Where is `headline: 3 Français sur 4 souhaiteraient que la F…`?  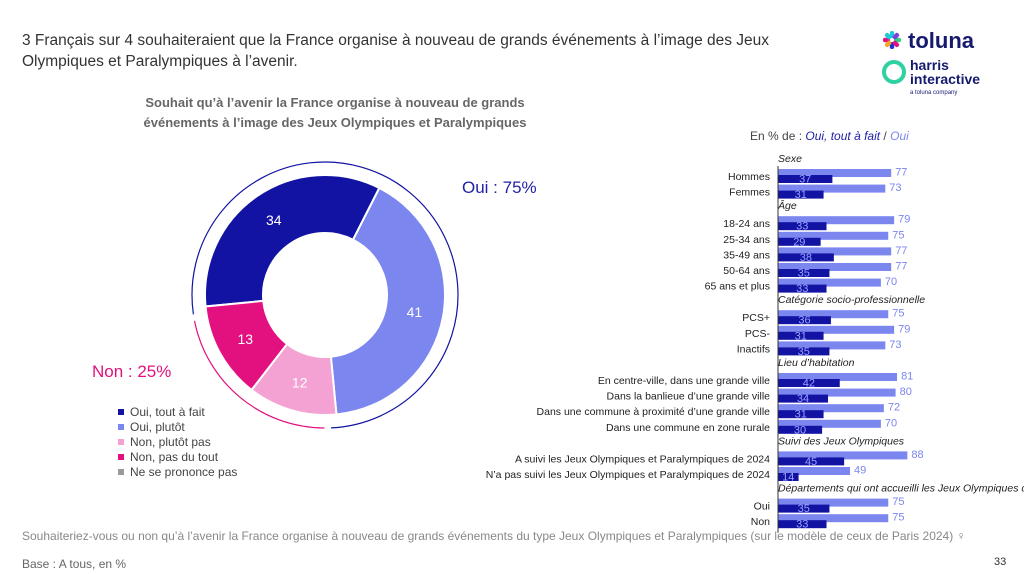 headline: 3 Français sur 4 souhaiteraient que la F… is located at coordinates (396, 51).